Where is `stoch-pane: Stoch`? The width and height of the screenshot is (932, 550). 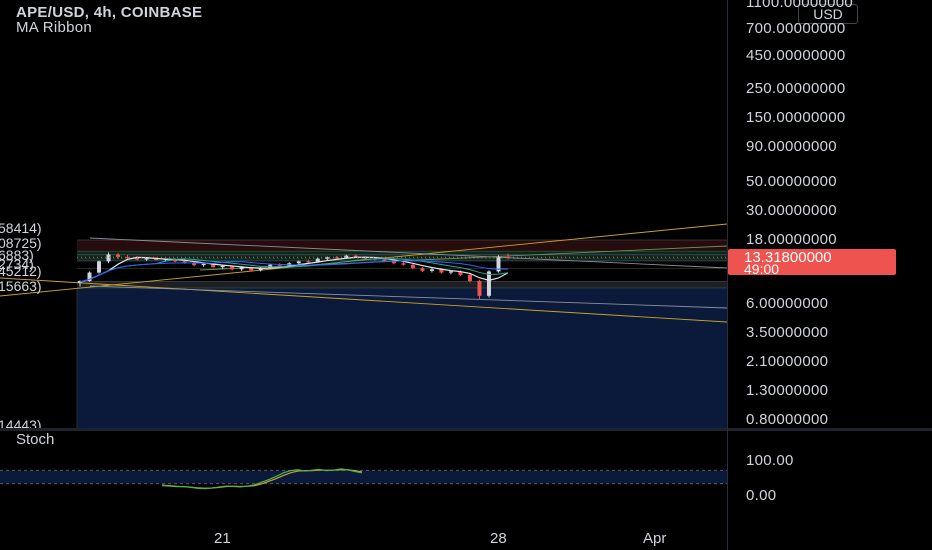 stoch-pane: Stoch is located at coordinates (363, 480).